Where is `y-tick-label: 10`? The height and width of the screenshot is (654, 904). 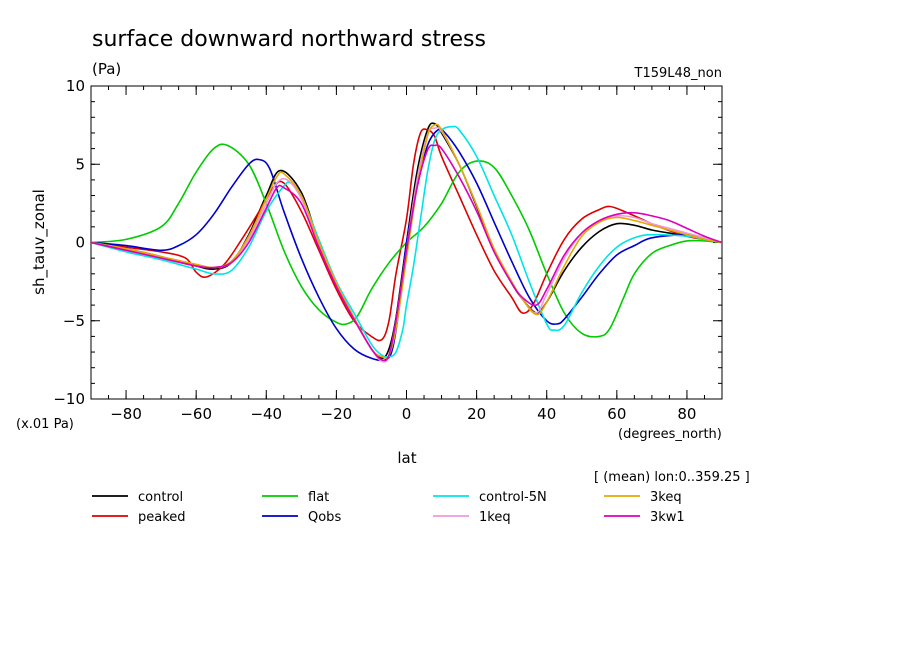
y-tick-label: 10 is located at coordinates (75, 86).